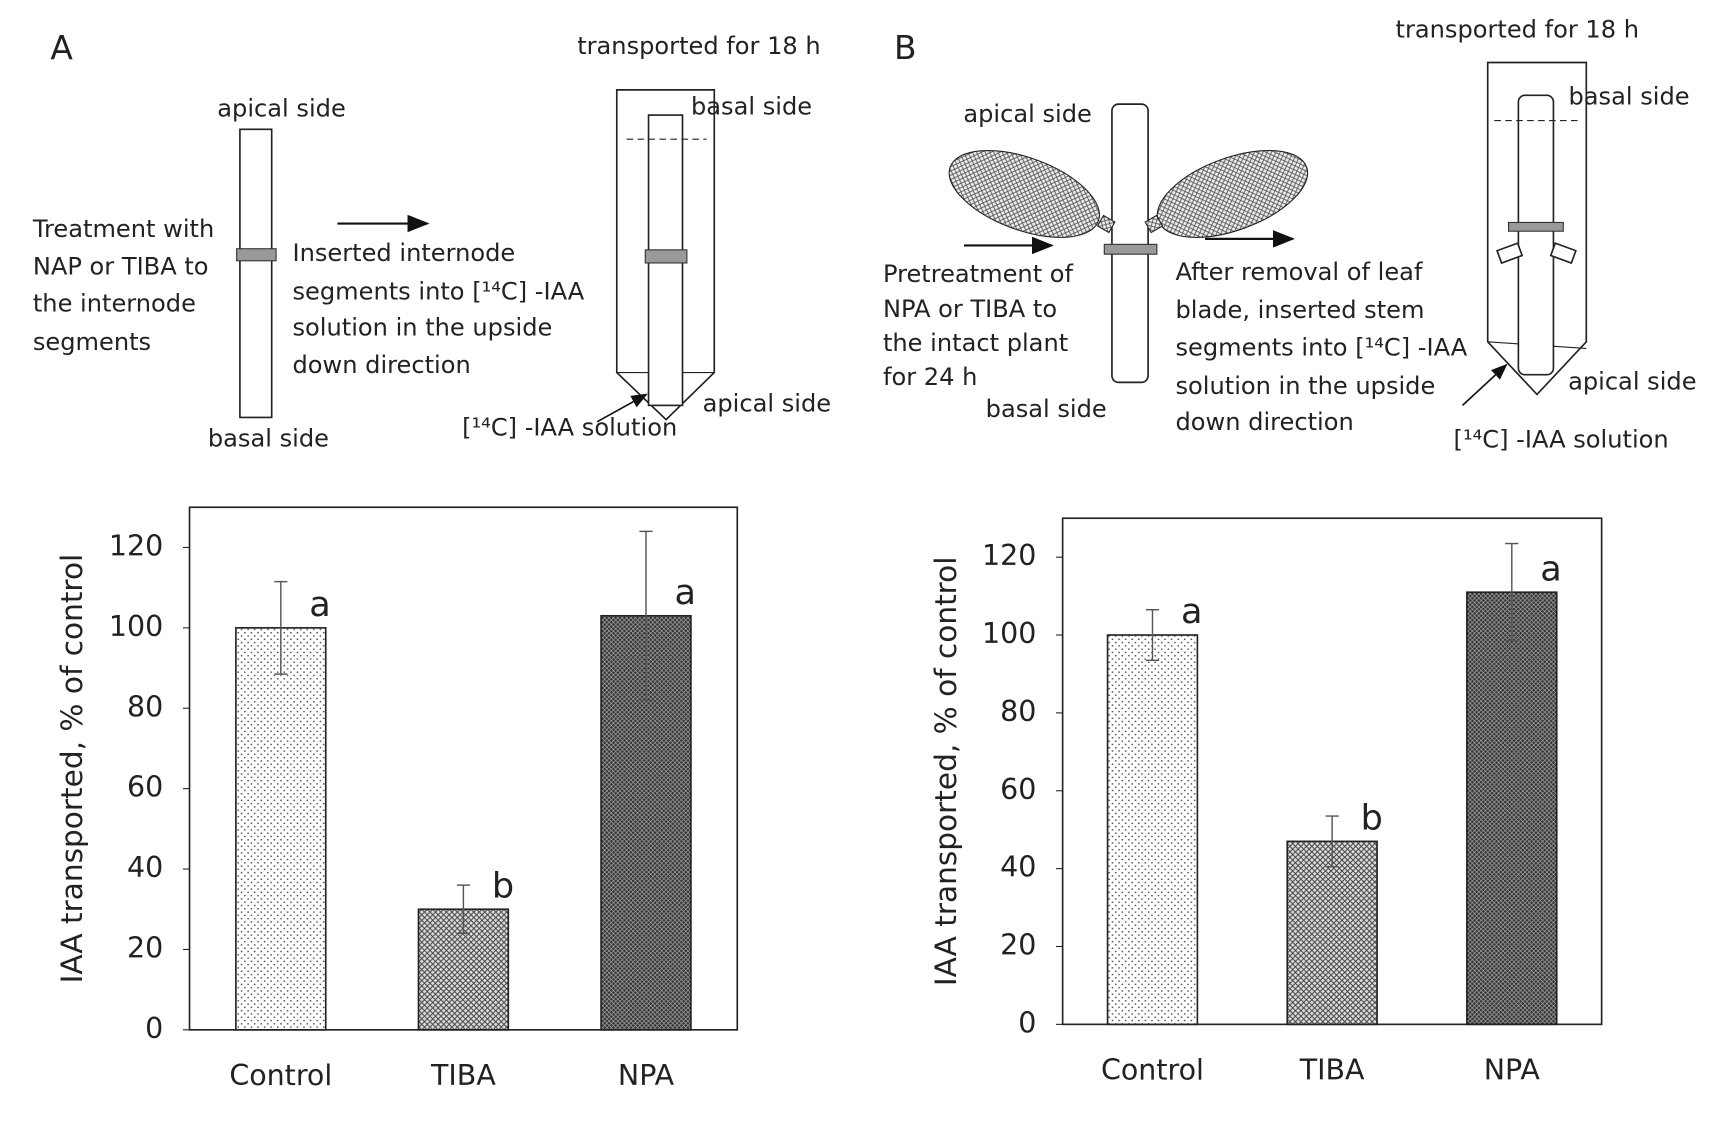 The image size is (1709, 1123). Describe the element at coordinates (404, 253) in the screenshot. I see `label: Inserted internode` at that location.